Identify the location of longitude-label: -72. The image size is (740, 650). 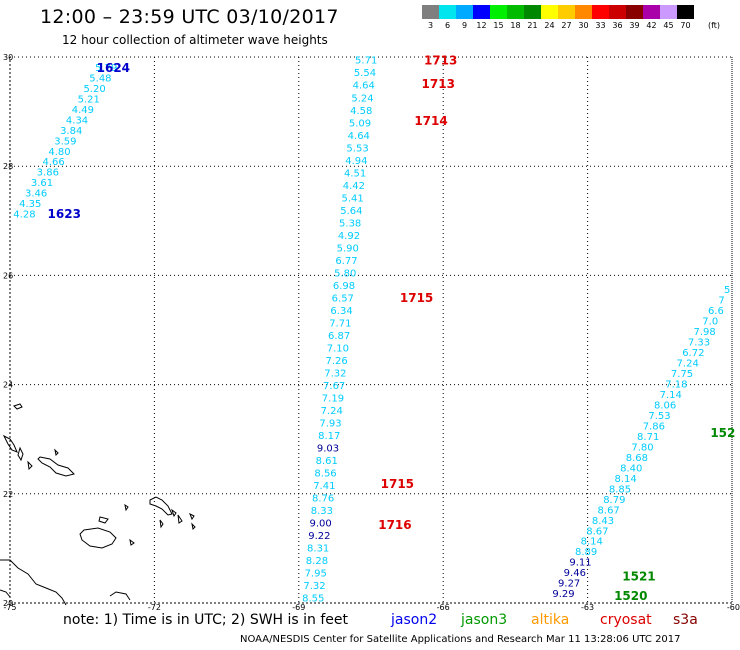
(154, 607).